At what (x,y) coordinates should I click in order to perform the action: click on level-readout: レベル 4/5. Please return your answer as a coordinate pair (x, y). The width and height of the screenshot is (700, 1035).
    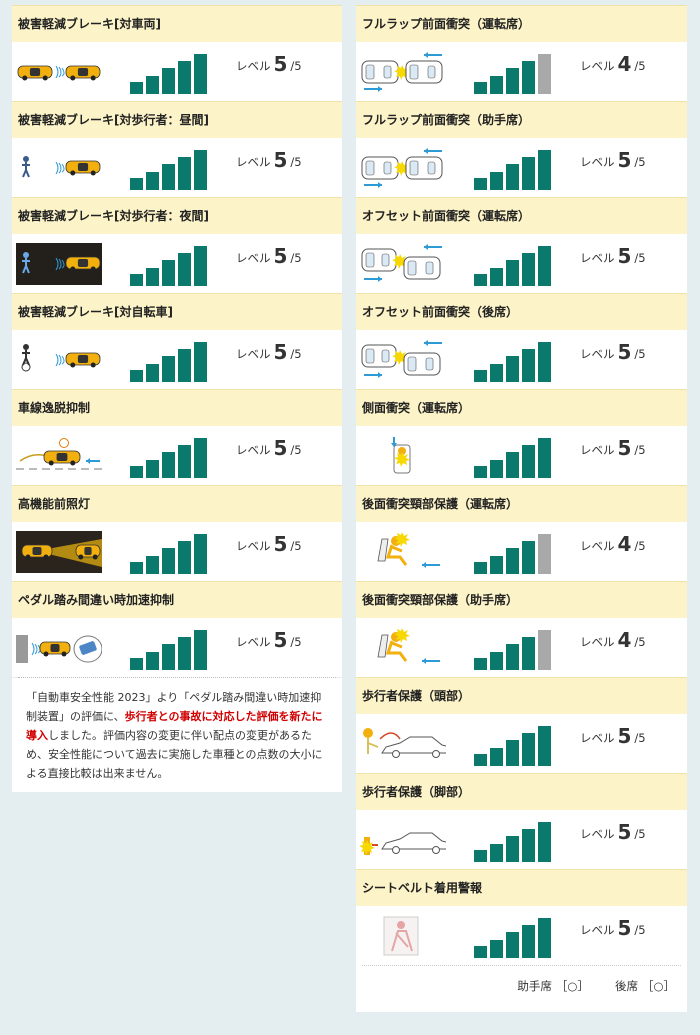
    Looking at the image, I should click on (613, 543).